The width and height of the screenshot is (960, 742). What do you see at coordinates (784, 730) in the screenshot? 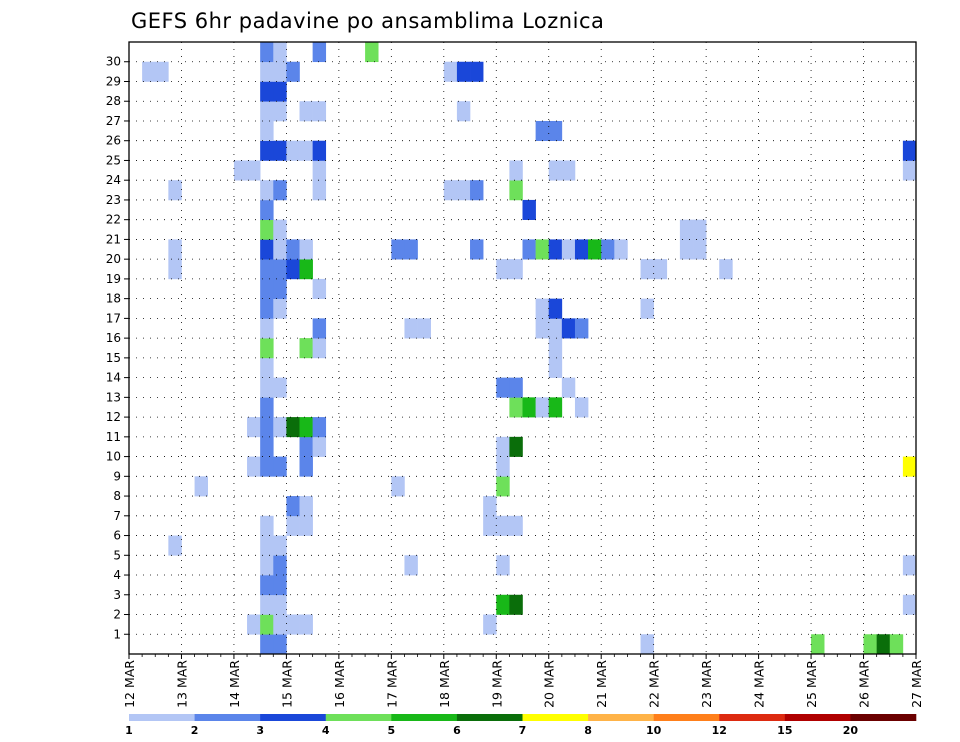
I see `legend-label: 15` at bounding box center [784, 730].